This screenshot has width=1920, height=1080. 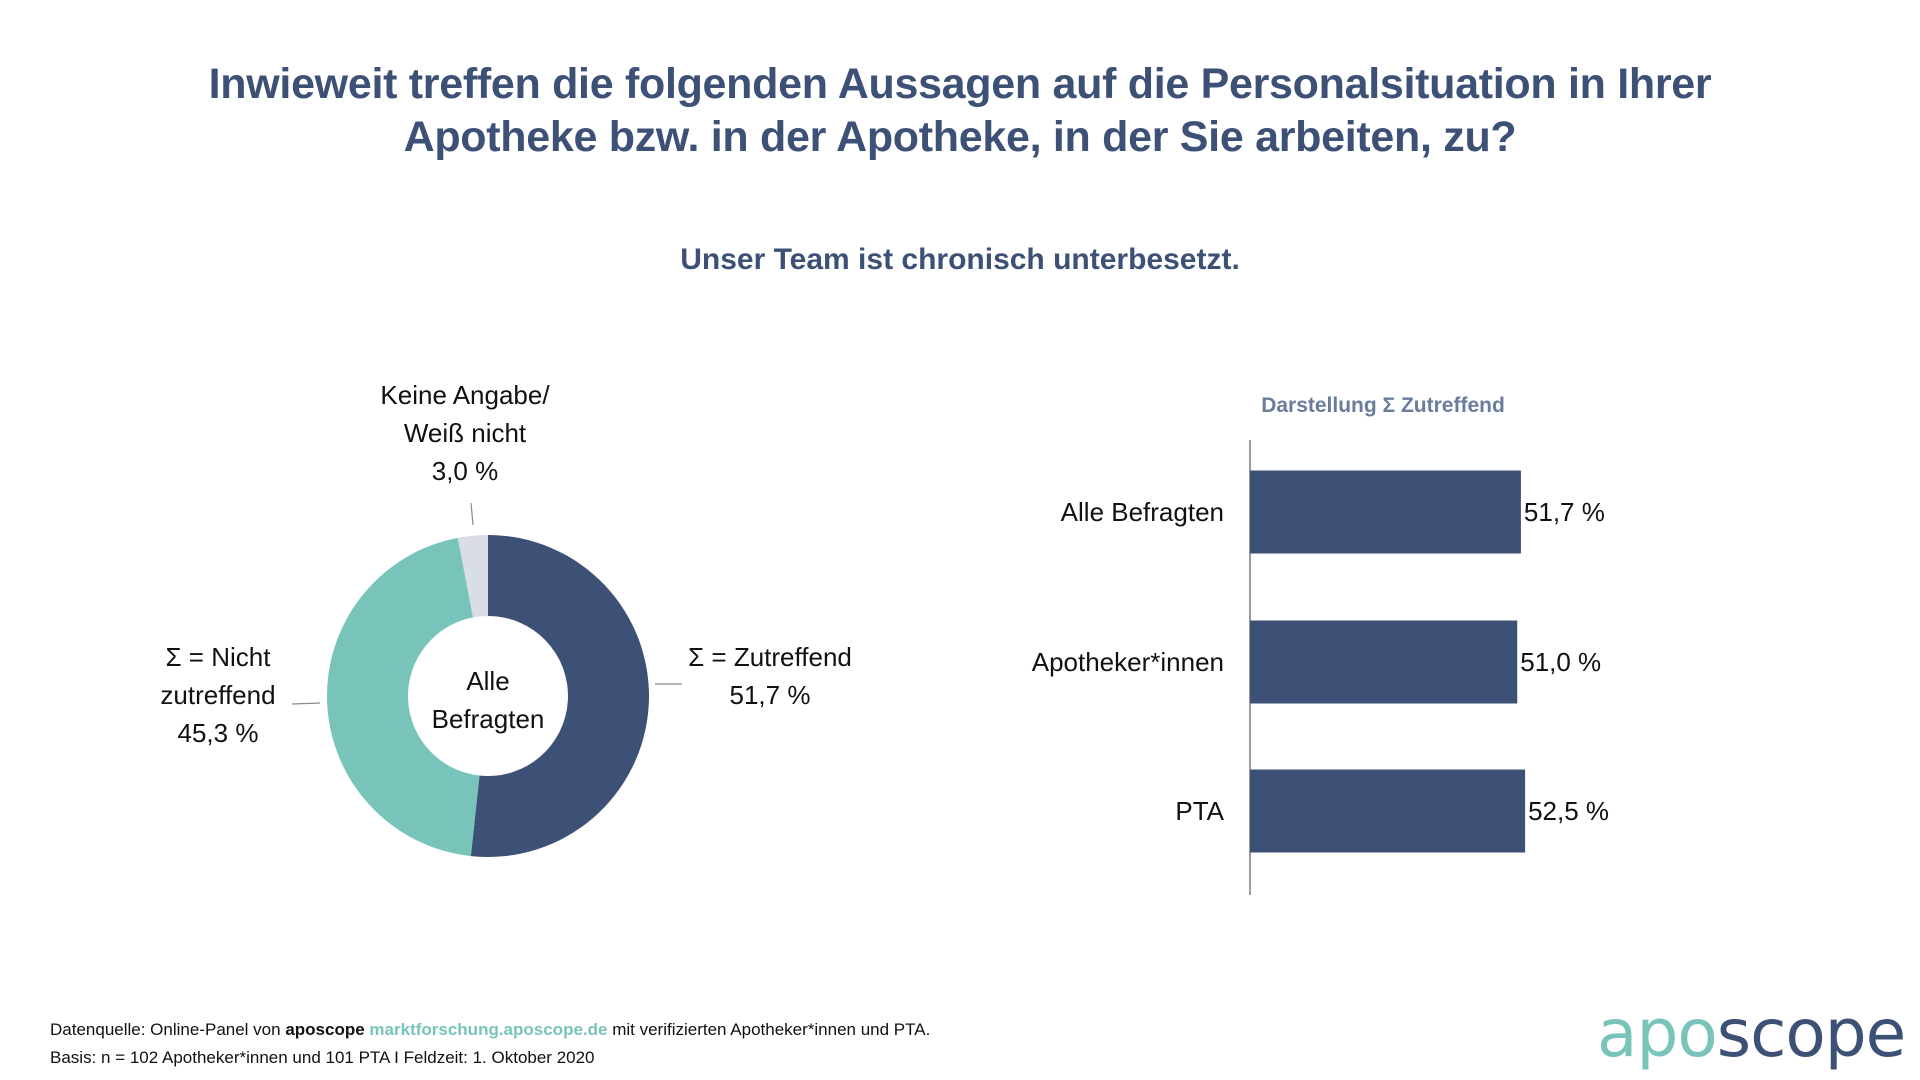 I want to click on aposcope-logo: aposcope, so click(x=1752, y=1033).